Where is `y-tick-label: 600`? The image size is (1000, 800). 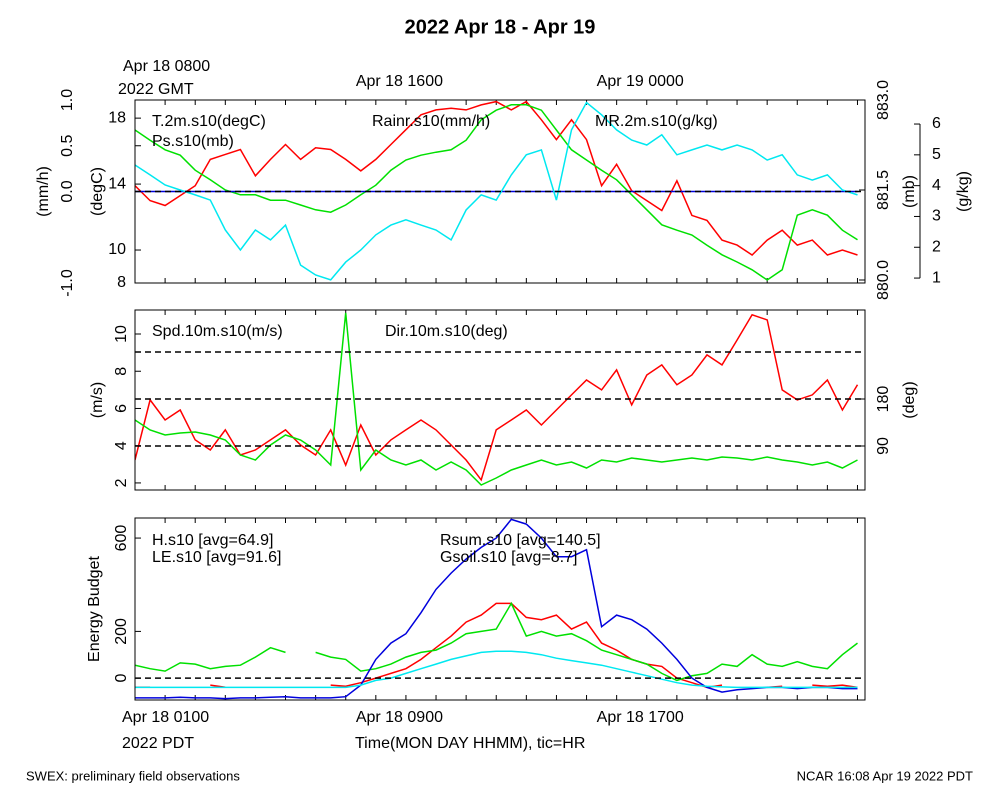
y-tick-label: 600 is located at coordinates (121, 538).